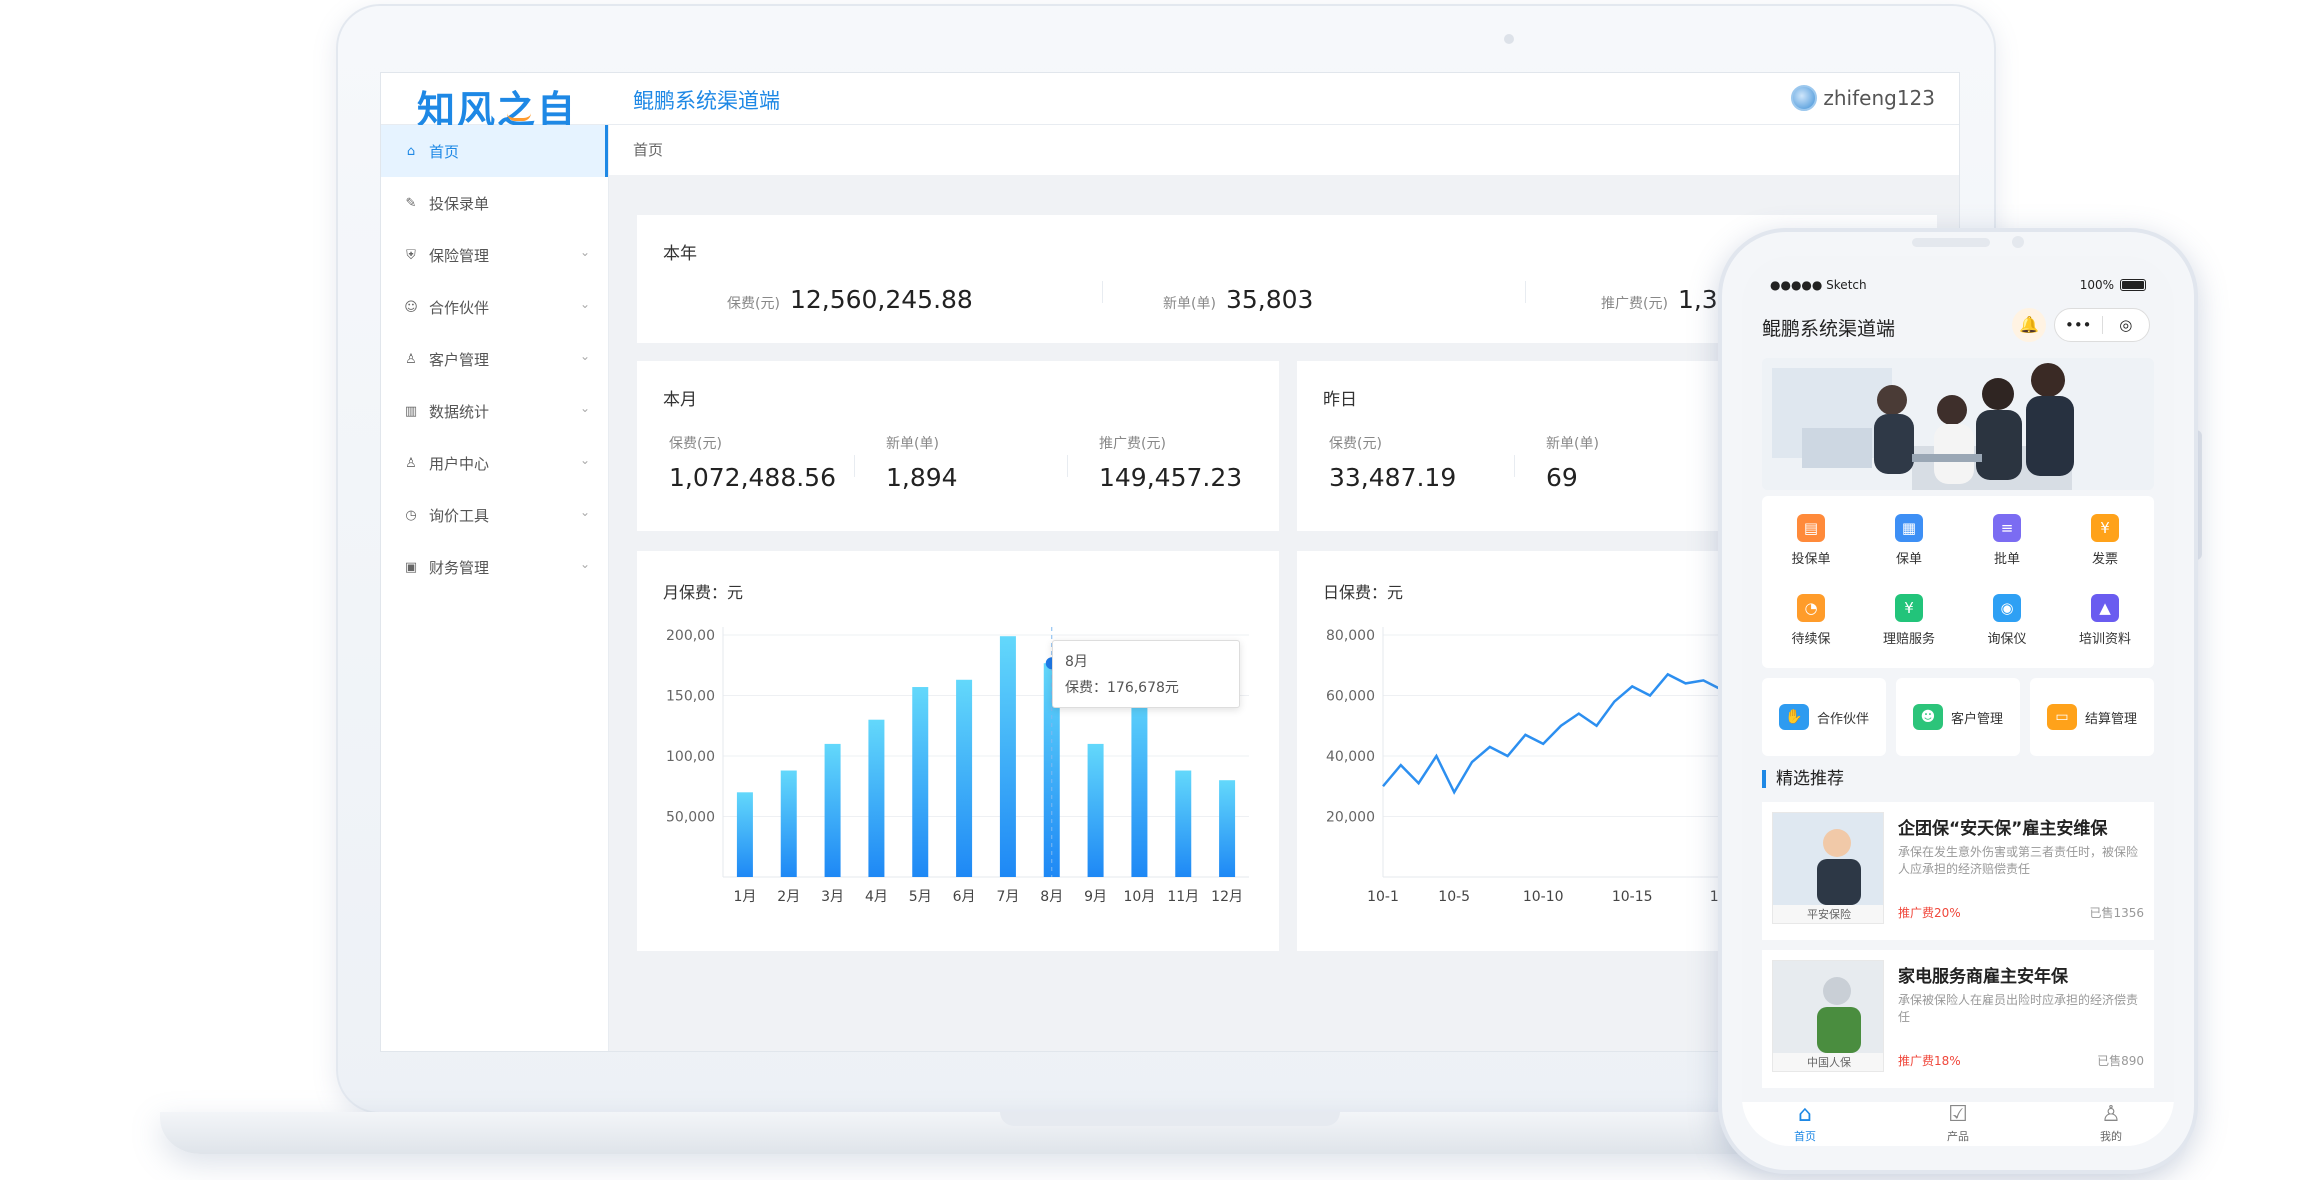 The image size is (2320, 1180). What do you see at coordinates (494, 567) in the screenshot?
I see `sidebar-item-8: ▣ 财务管理 ⌄` at bounding box center [494, 567].